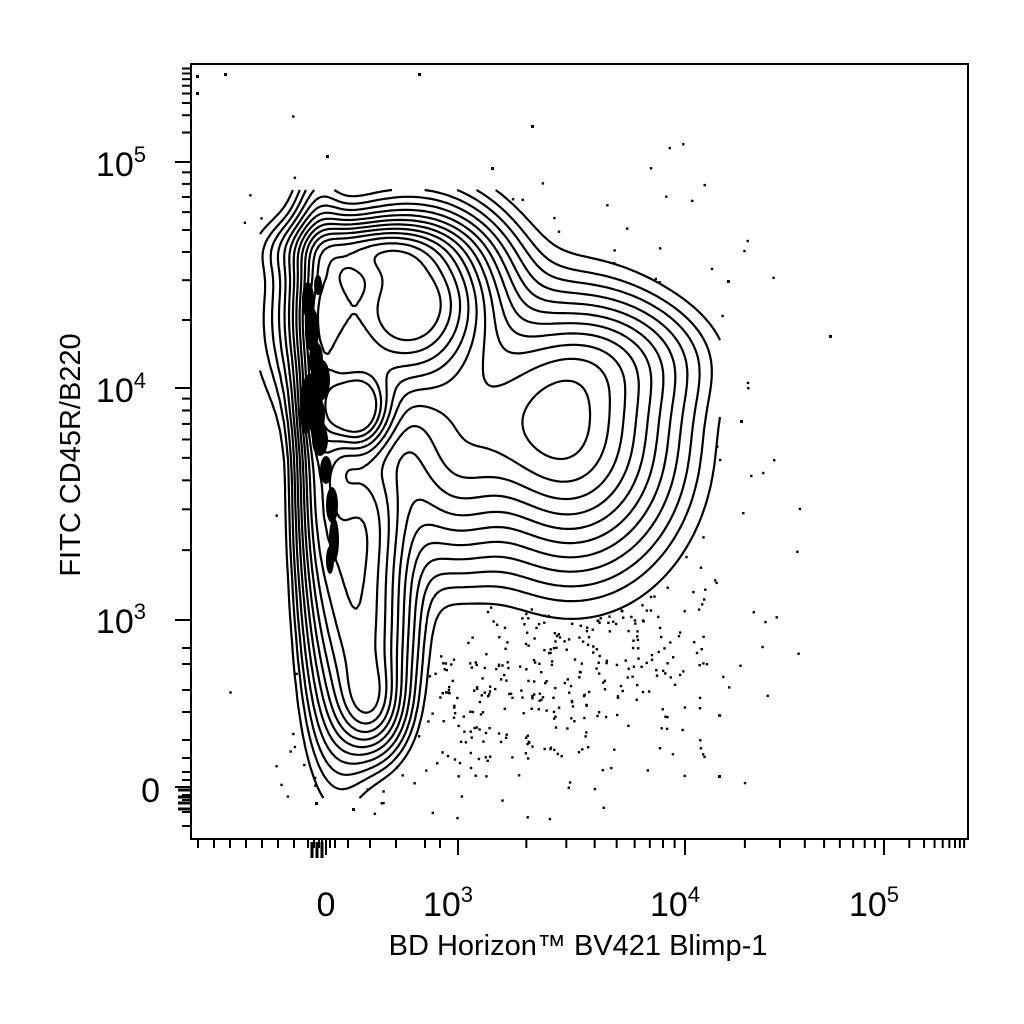 The width and height of the screenshot is (1024, 1024). I want to click on x-axis-ticks, so click(581, 848).